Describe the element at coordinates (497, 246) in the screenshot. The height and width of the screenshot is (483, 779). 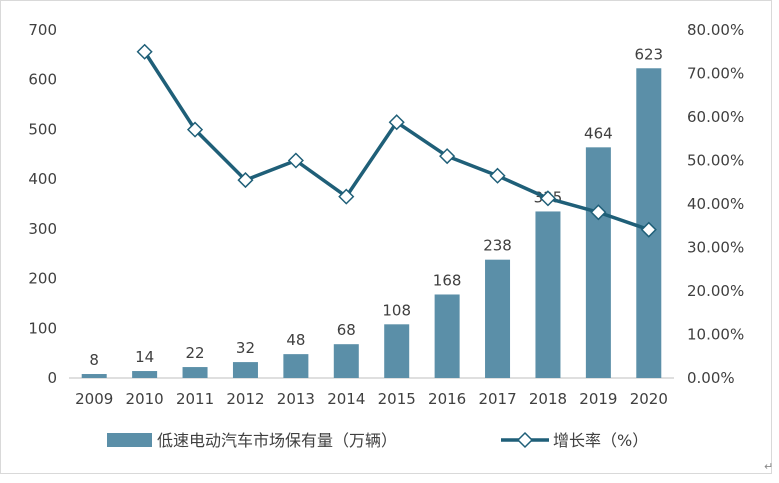
I see `bar-data-label: 238` at that location.